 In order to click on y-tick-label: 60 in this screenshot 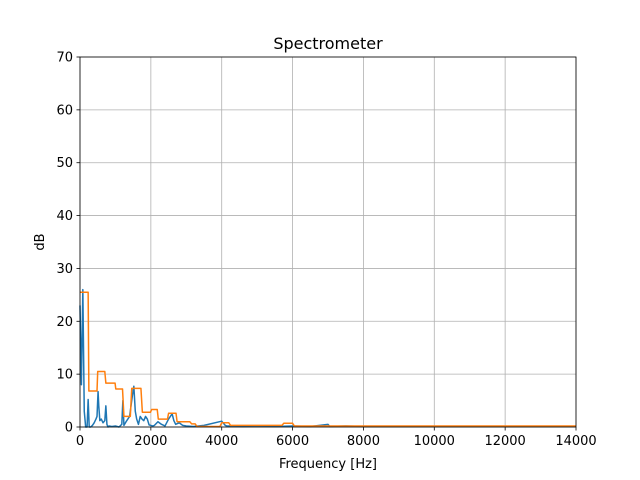, I will do `click(64, 110)`.